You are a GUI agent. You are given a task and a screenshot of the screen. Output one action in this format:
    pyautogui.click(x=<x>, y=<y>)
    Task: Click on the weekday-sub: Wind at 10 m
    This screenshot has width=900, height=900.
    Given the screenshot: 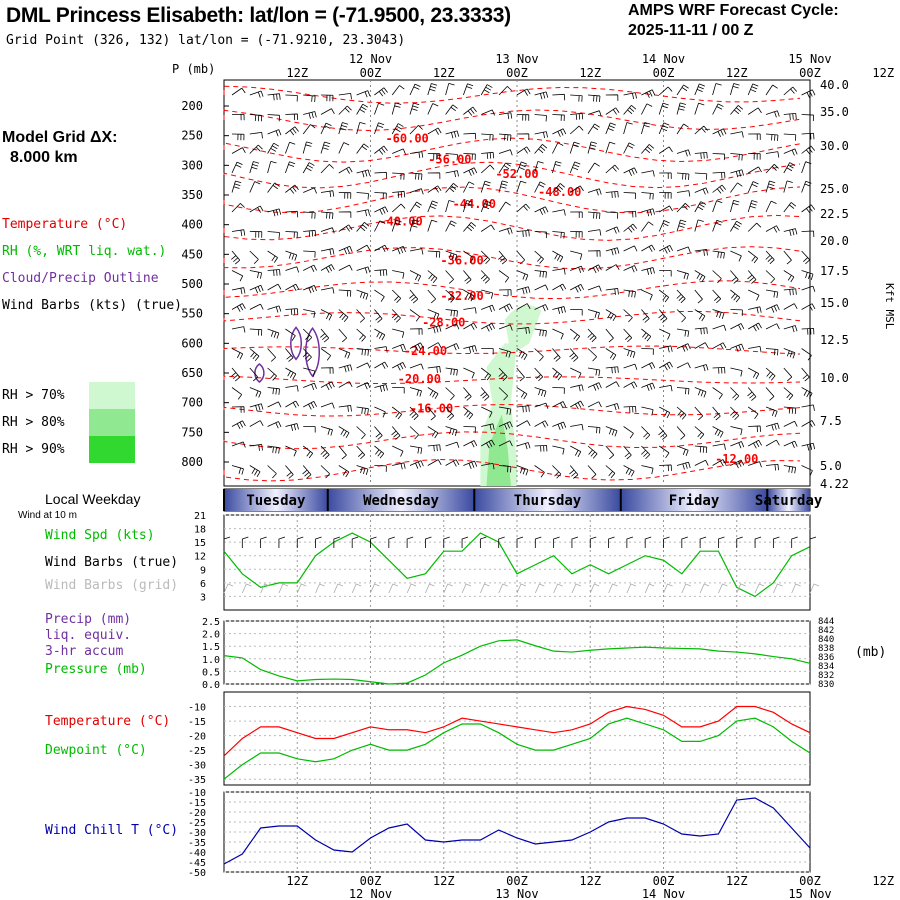 What is the action you would take?
    pyautogui.click(x=47, y=515)
    